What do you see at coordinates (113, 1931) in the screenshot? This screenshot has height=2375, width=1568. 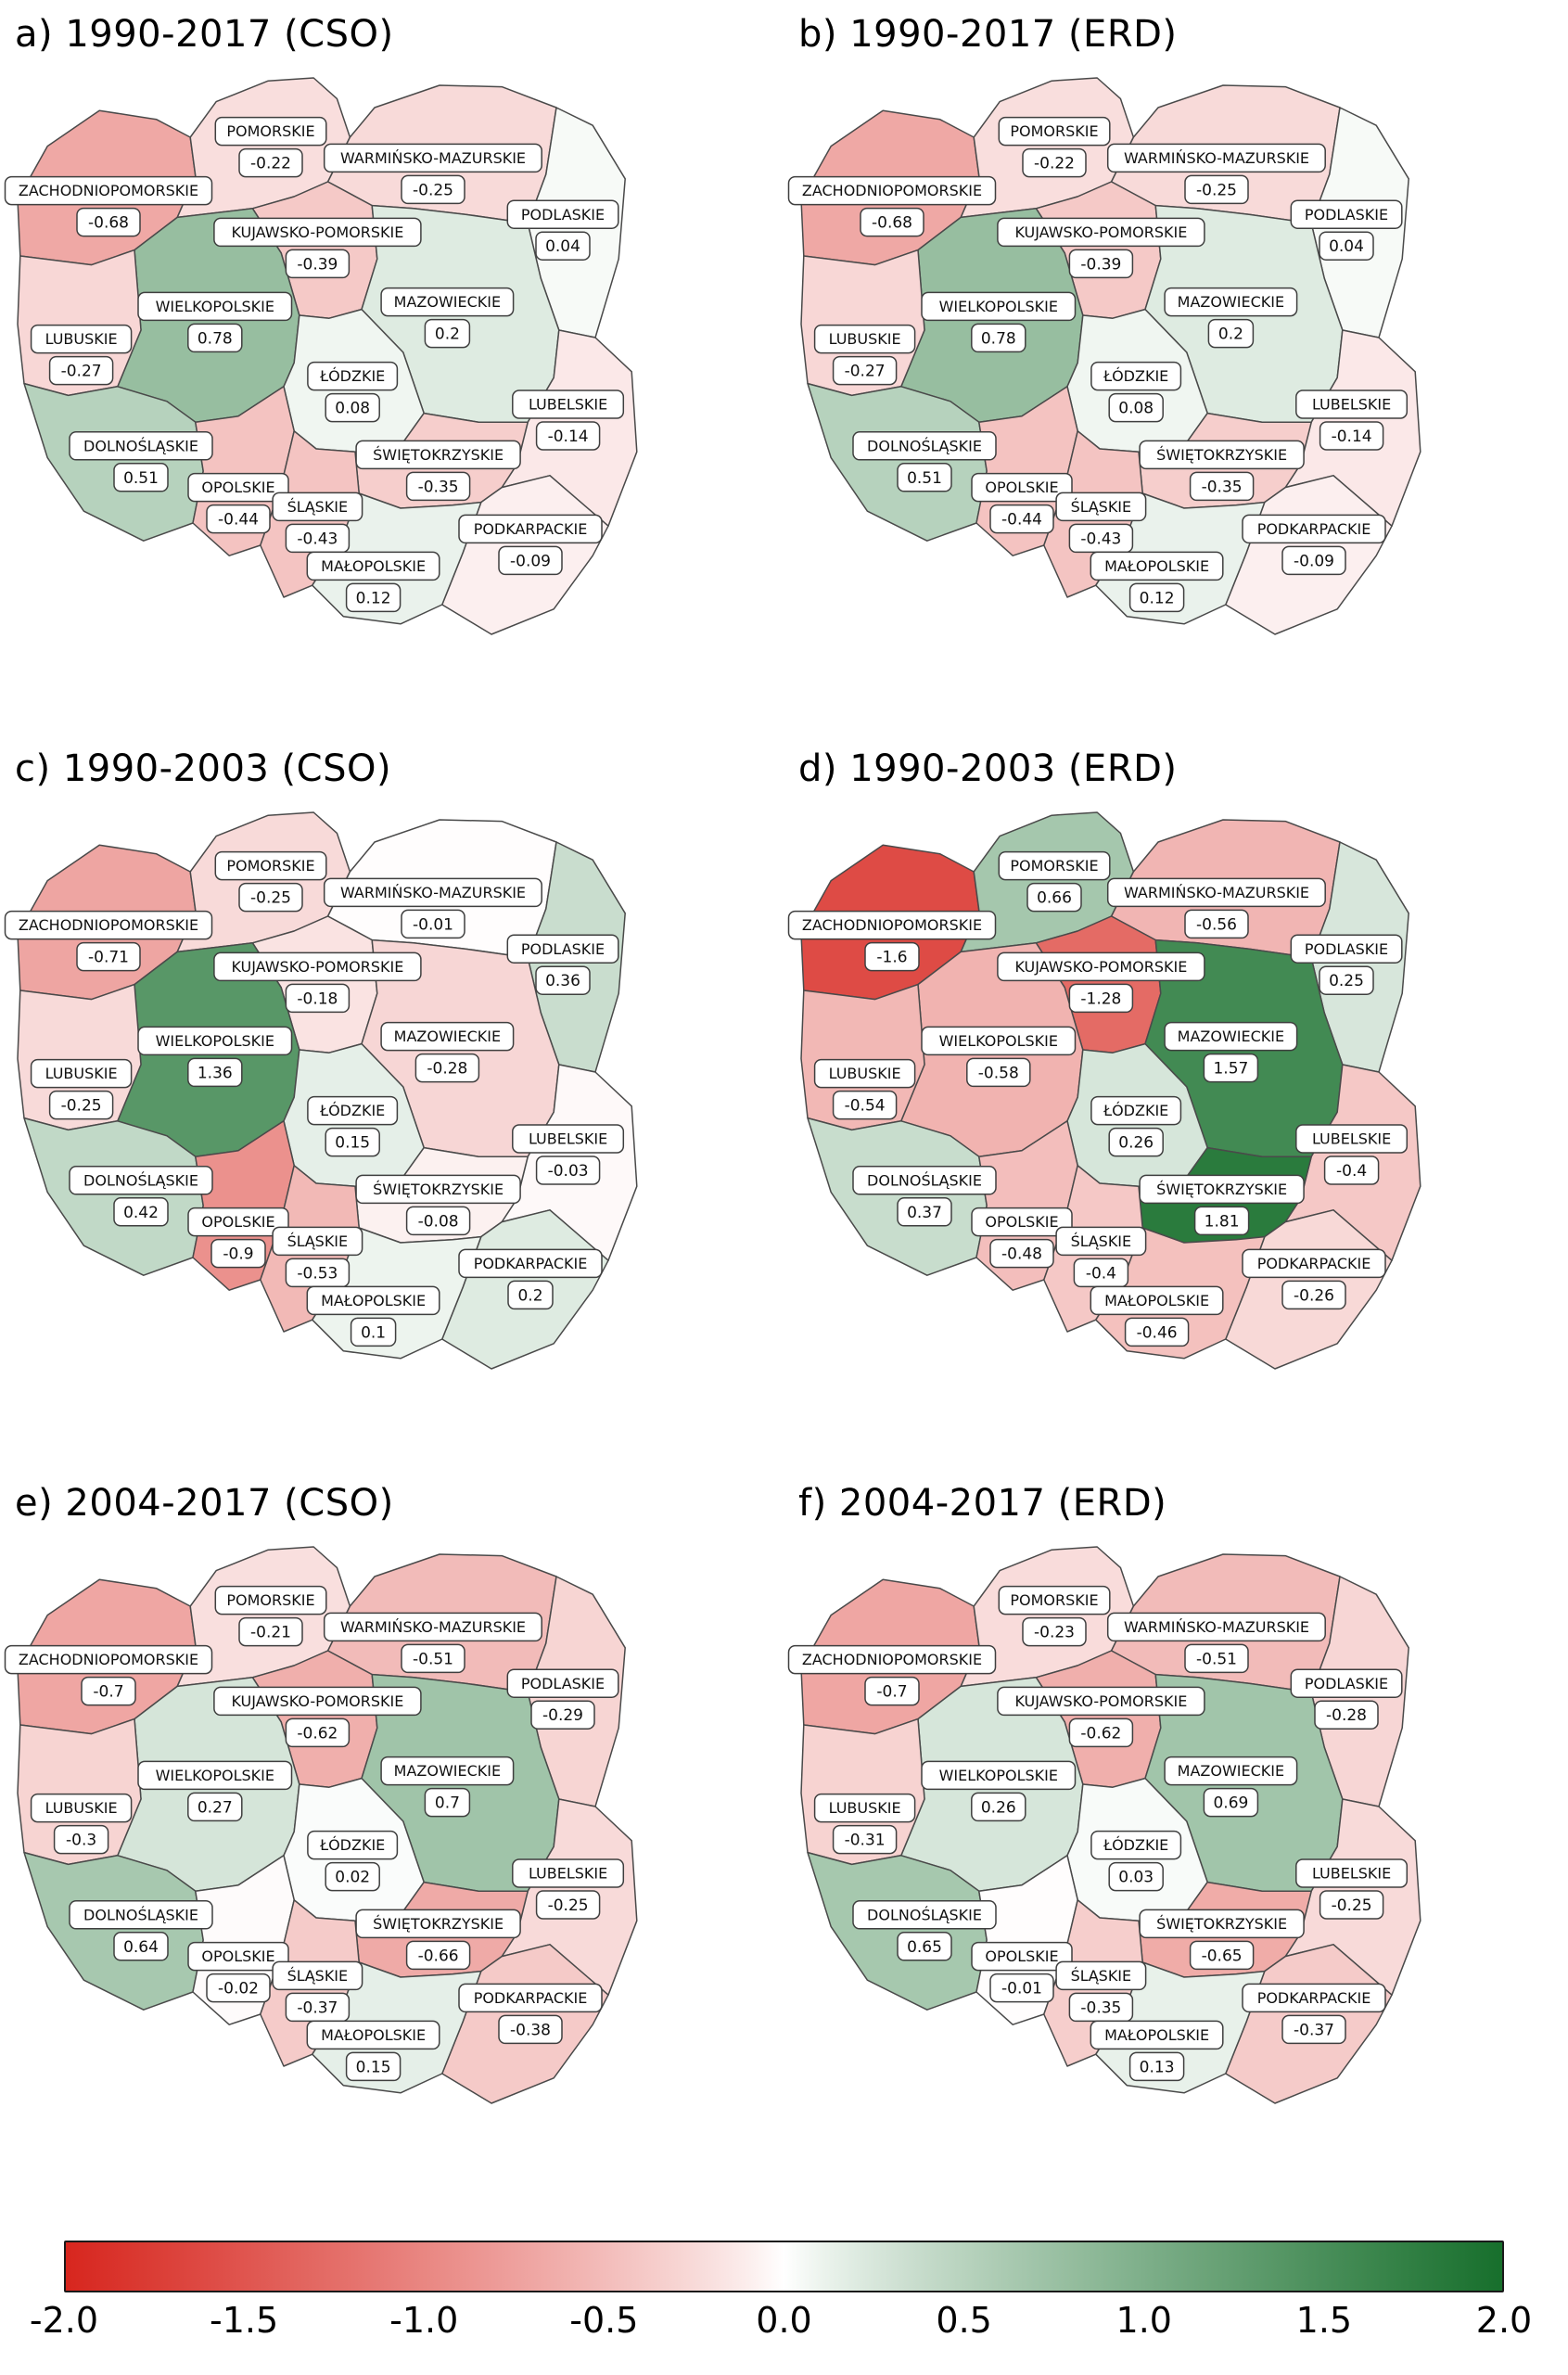 I see `region-dolnoslaskie` at bounding box center [113, 1931].